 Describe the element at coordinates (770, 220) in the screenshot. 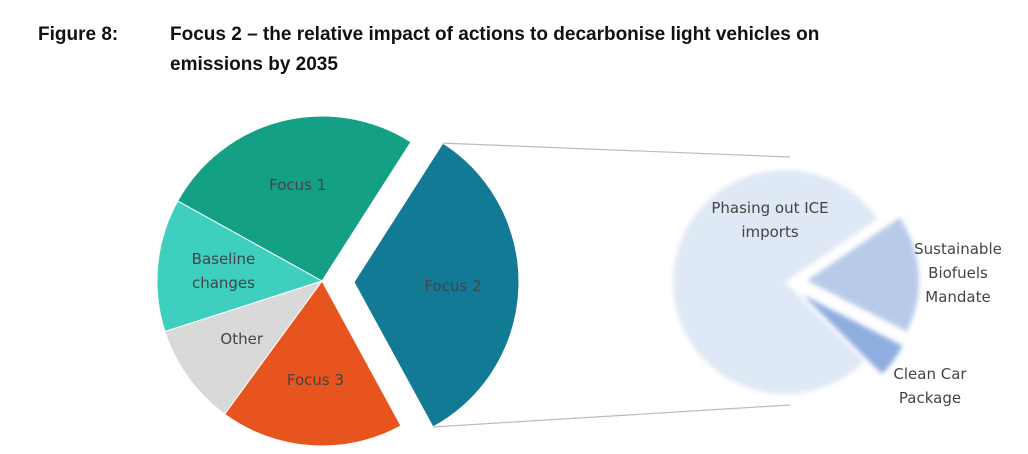

I see `slice-label: Phasing out ICE imports` at that location.